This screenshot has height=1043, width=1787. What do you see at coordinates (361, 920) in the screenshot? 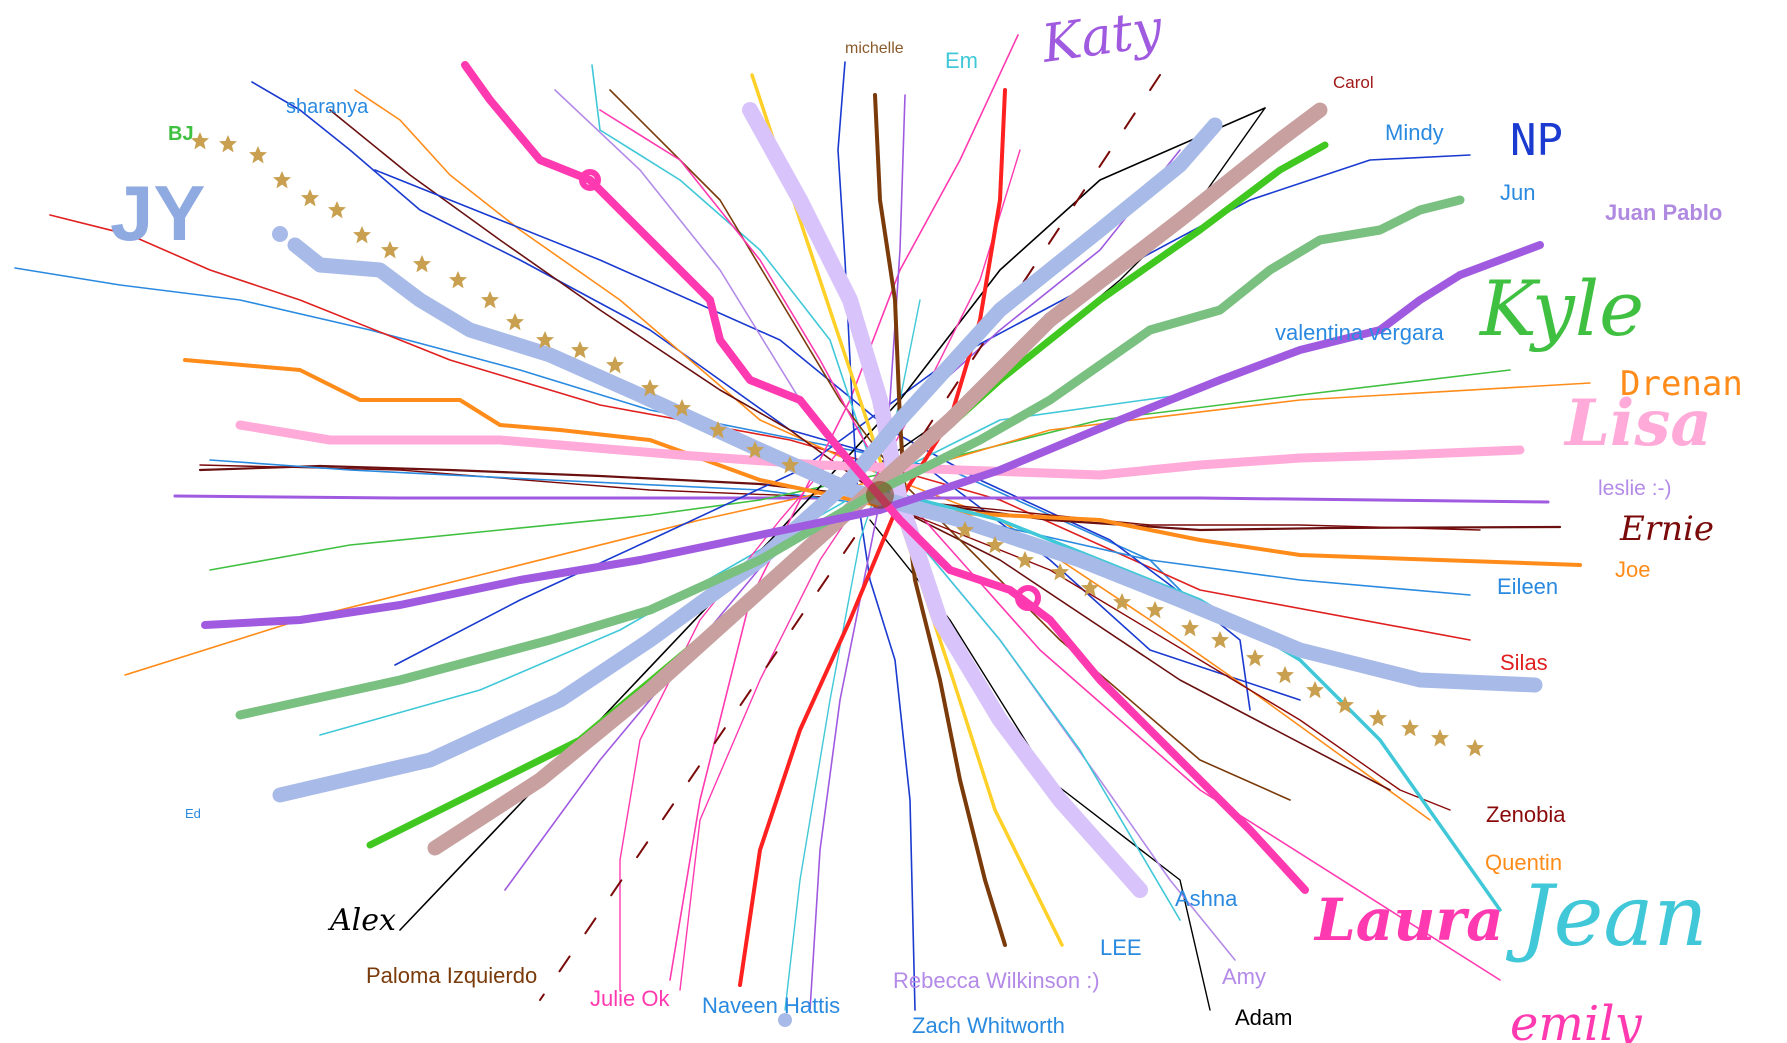
I see `label-alex: Alex` at bounding box center [361, 920].